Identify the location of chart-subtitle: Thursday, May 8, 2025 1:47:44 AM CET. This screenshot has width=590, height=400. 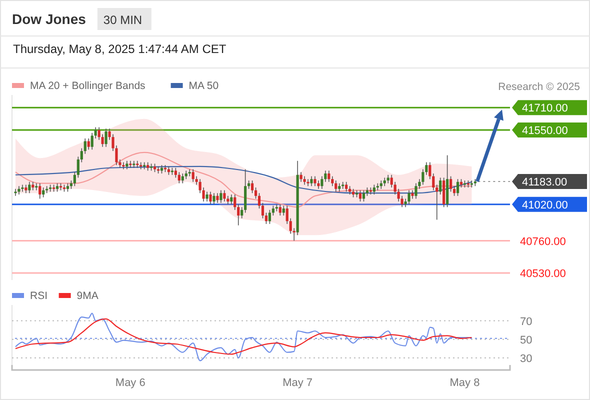
(120, 49).